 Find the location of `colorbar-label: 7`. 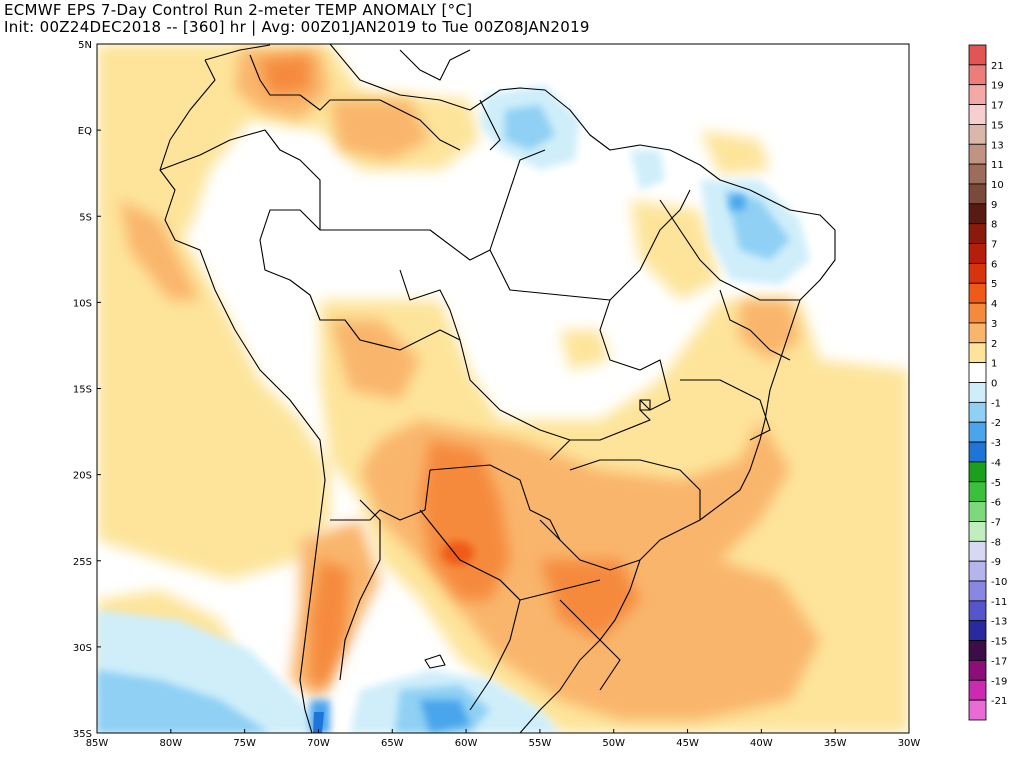

colorbar-label: 7 is located at coordinates (994, 245).